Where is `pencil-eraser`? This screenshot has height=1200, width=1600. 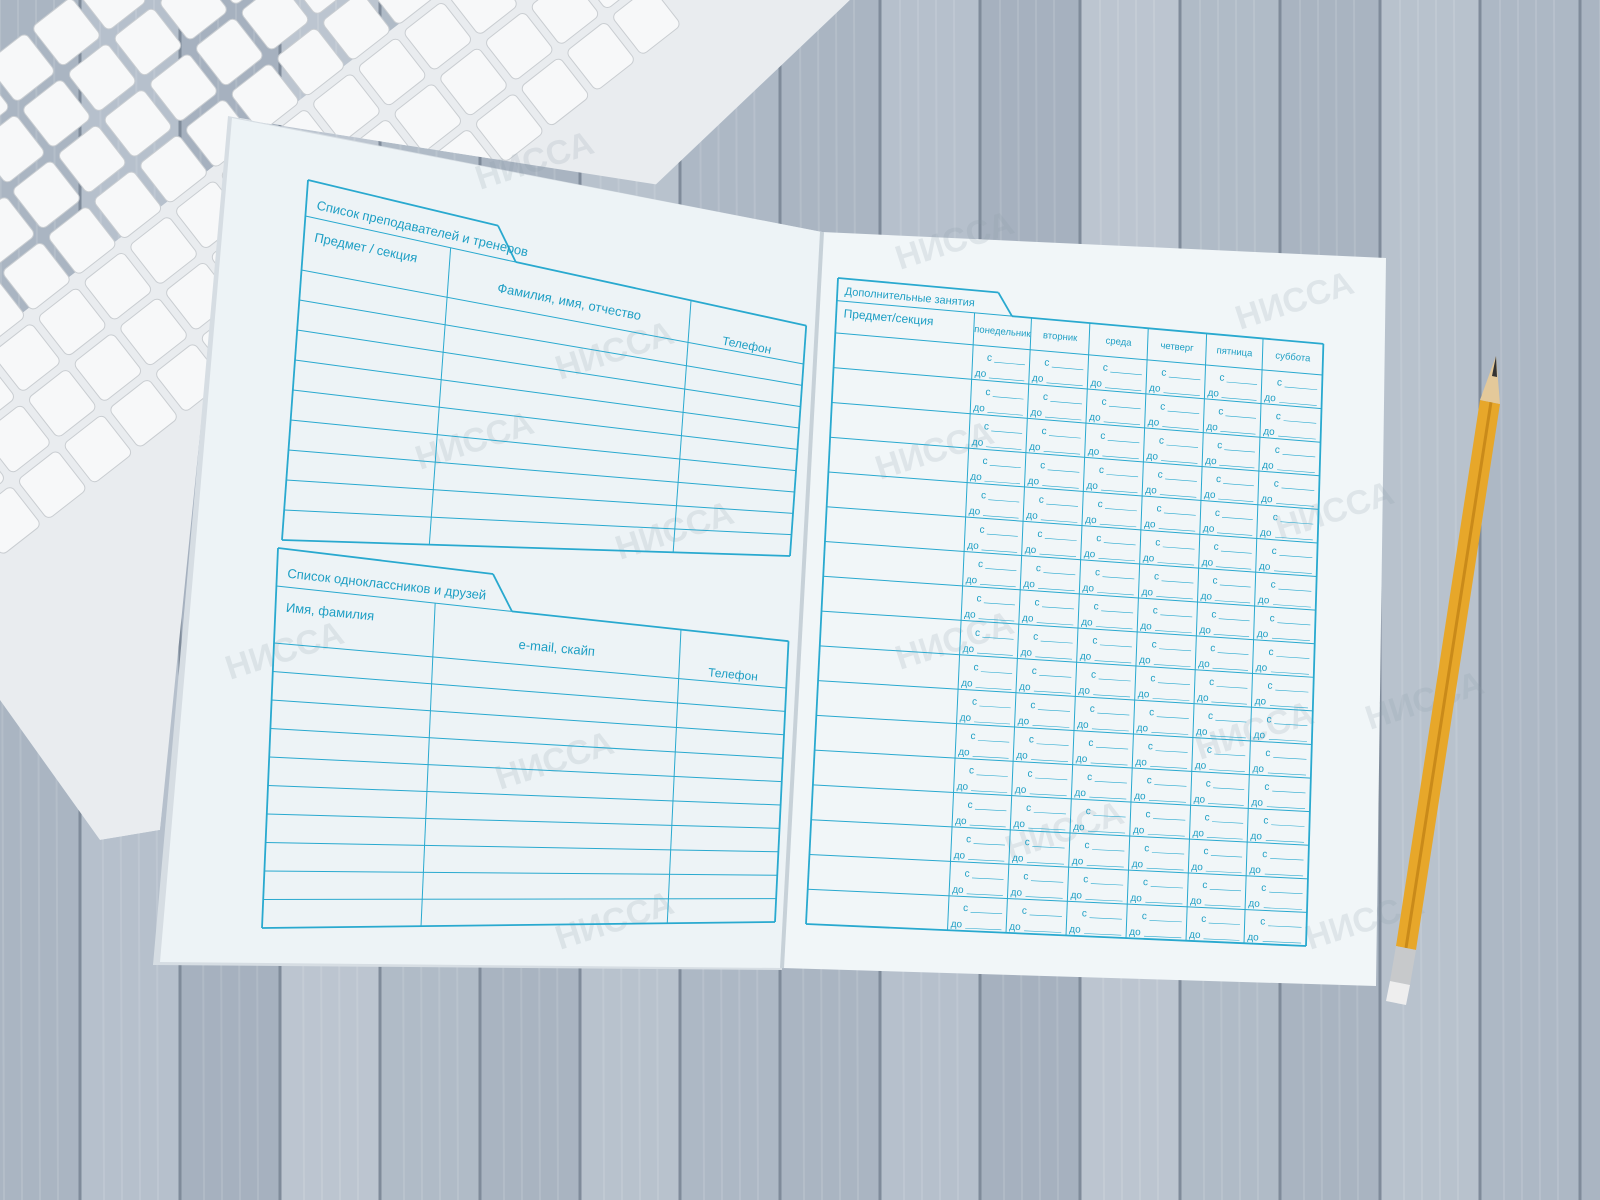
pencil-eraser is located at coordinates (1398, 993).